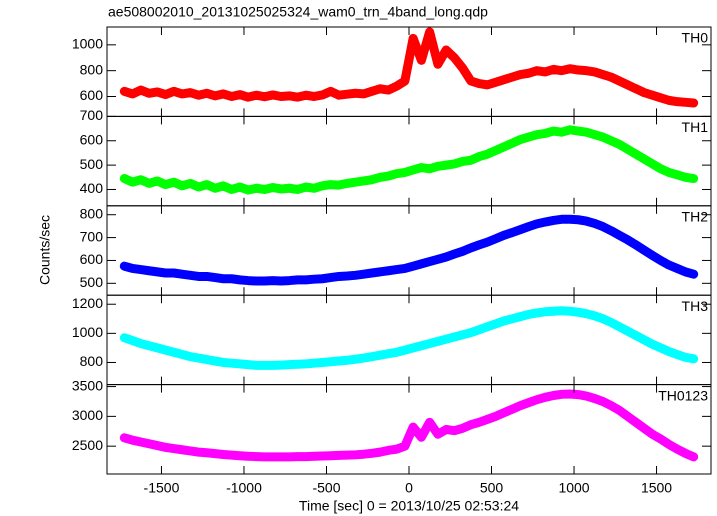  What do you see at coordinates (409, 488) in the screenshot?
I see `x-tick-label: 0` at bounding box center [409, 488].